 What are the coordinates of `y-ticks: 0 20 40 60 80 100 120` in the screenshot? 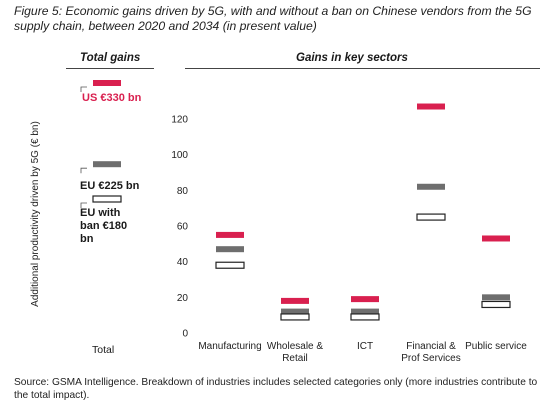 It's located at (179, 227).